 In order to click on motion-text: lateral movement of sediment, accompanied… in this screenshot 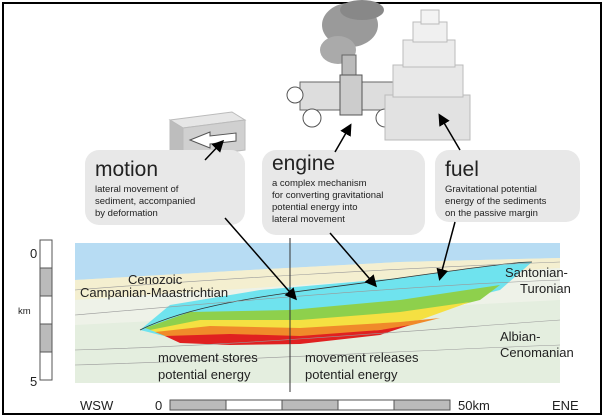, I will do `click(145, 201)`.